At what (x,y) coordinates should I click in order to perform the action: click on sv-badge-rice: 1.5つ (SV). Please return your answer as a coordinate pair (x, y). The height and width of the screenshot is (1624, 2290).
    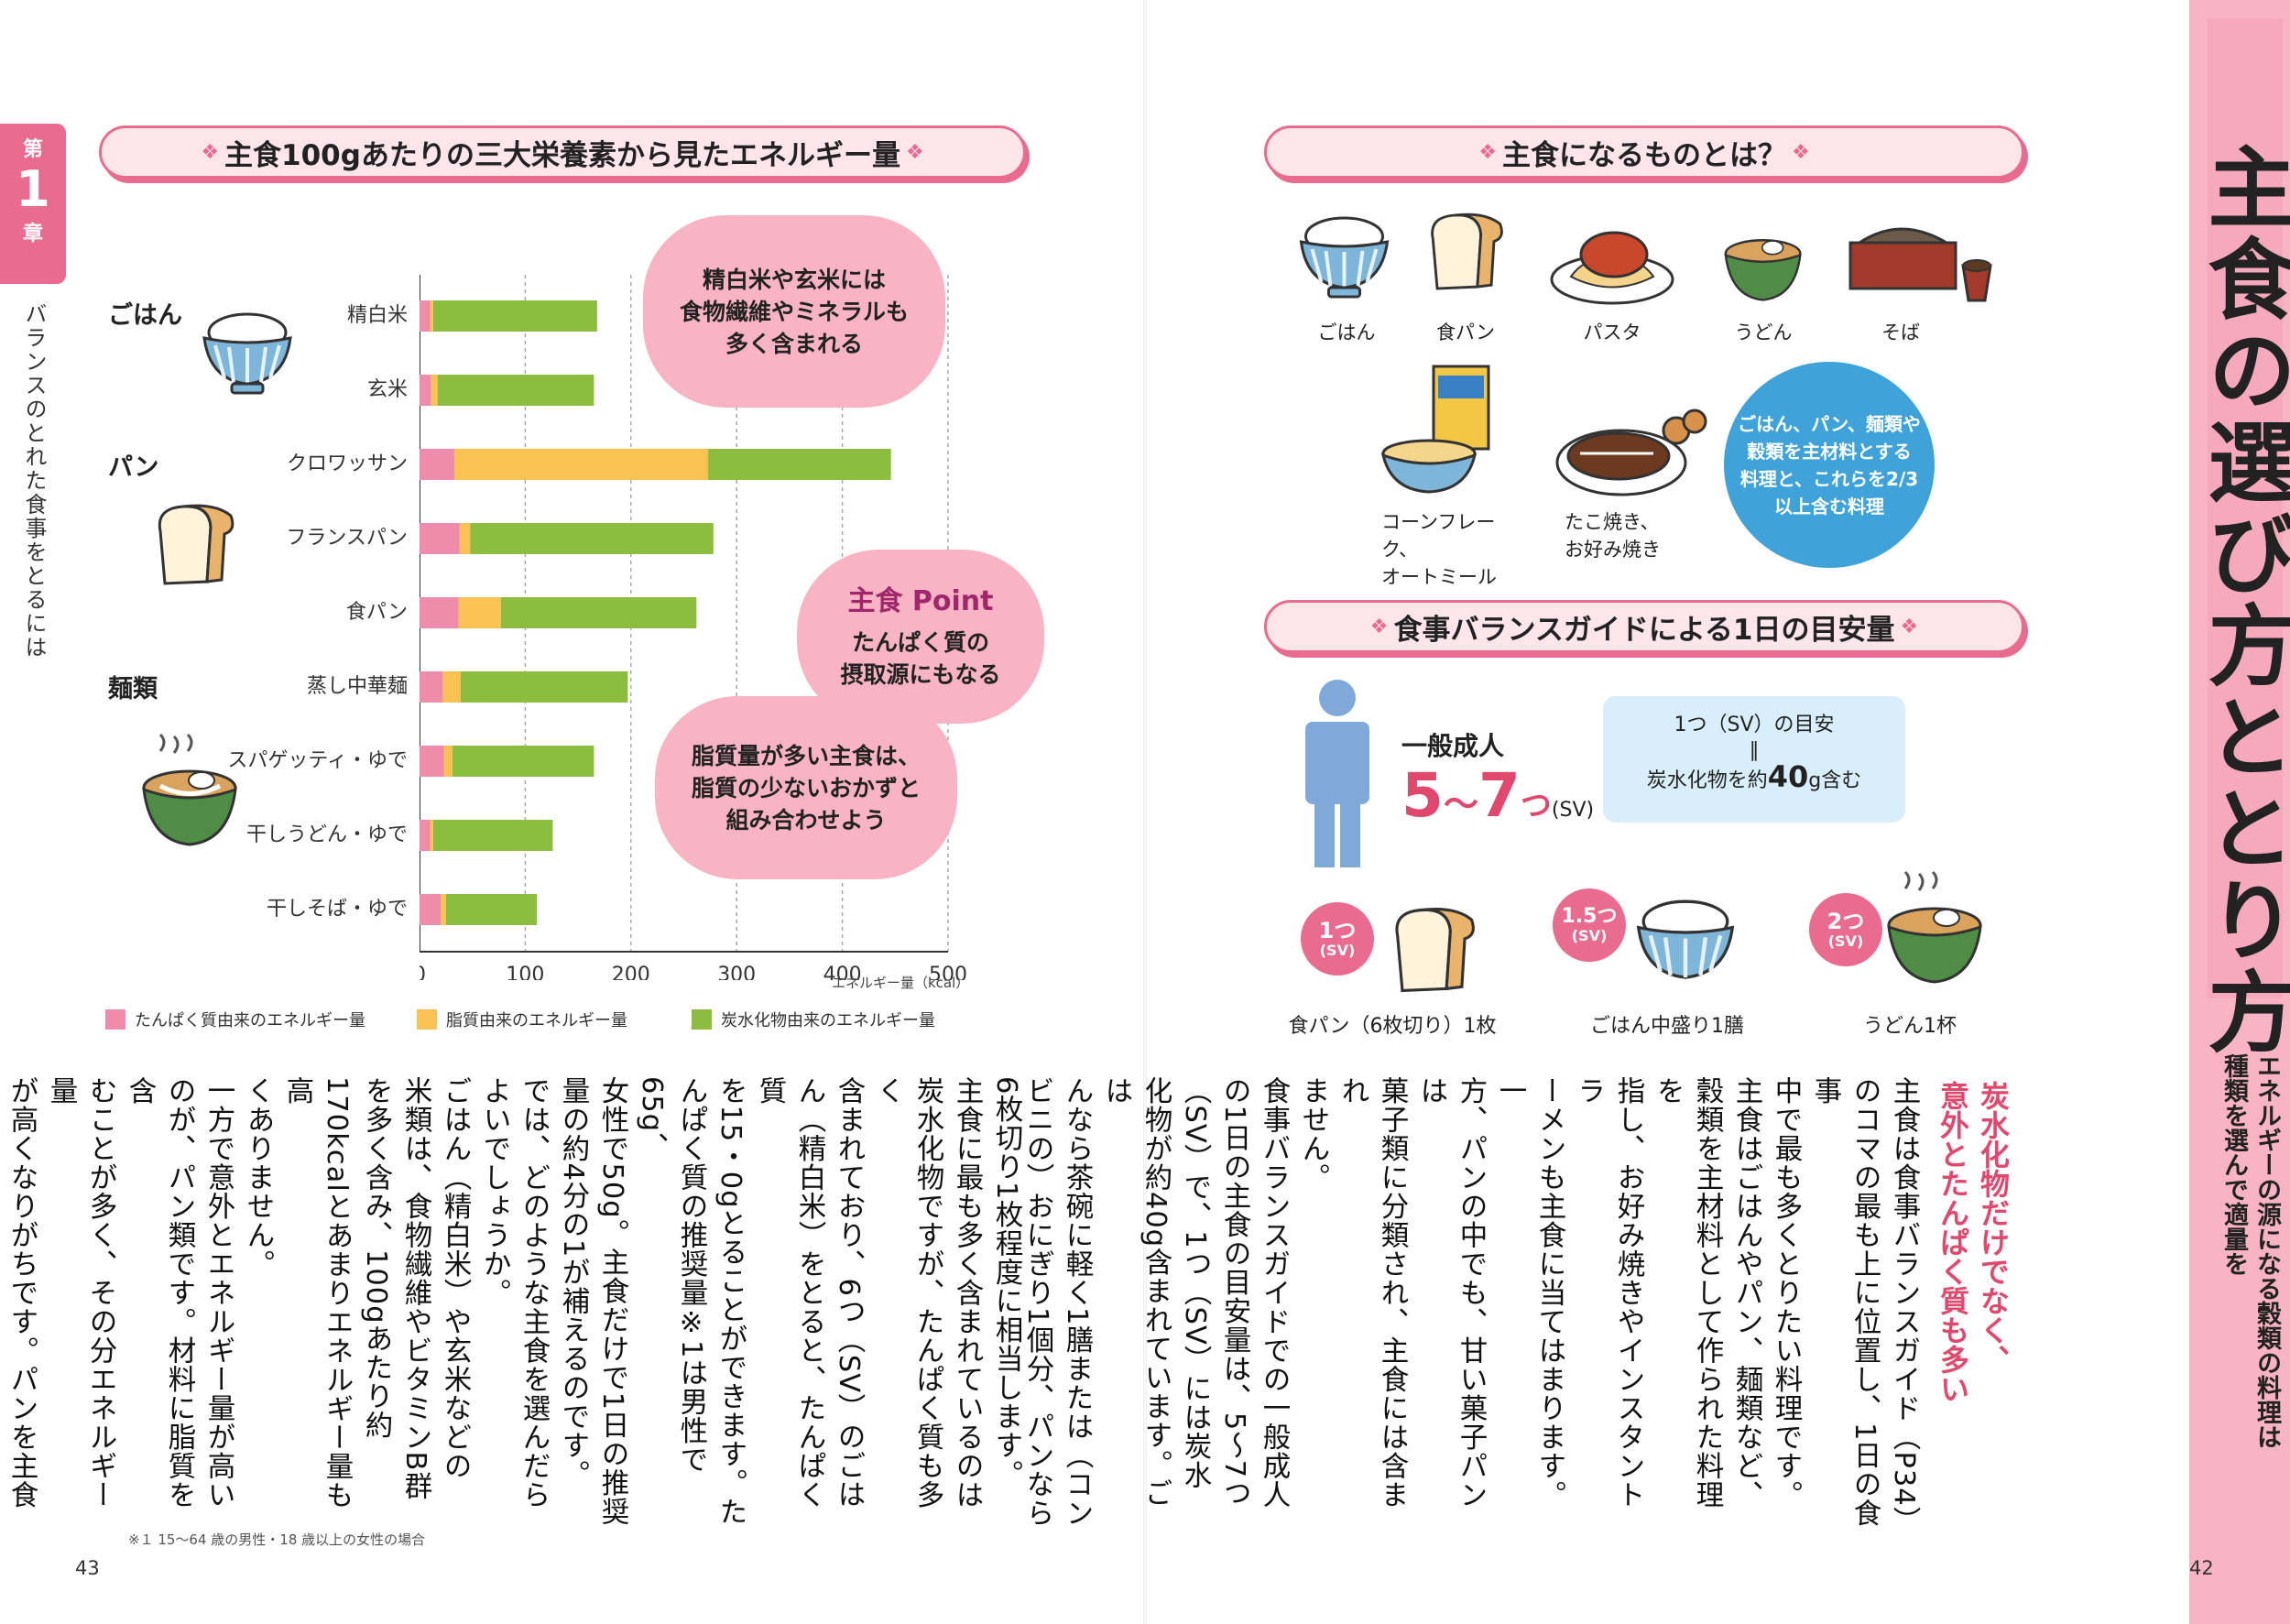
    Looking at the image, I should click on (1590, 925).